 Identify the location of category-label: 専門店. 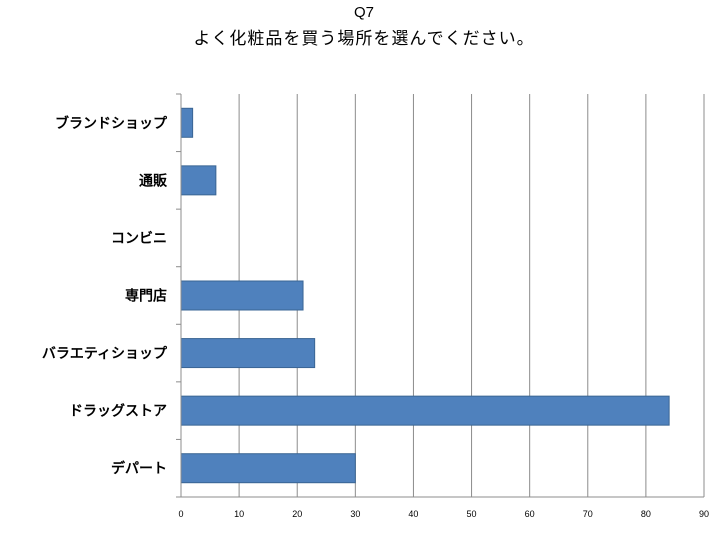
(146, 296).